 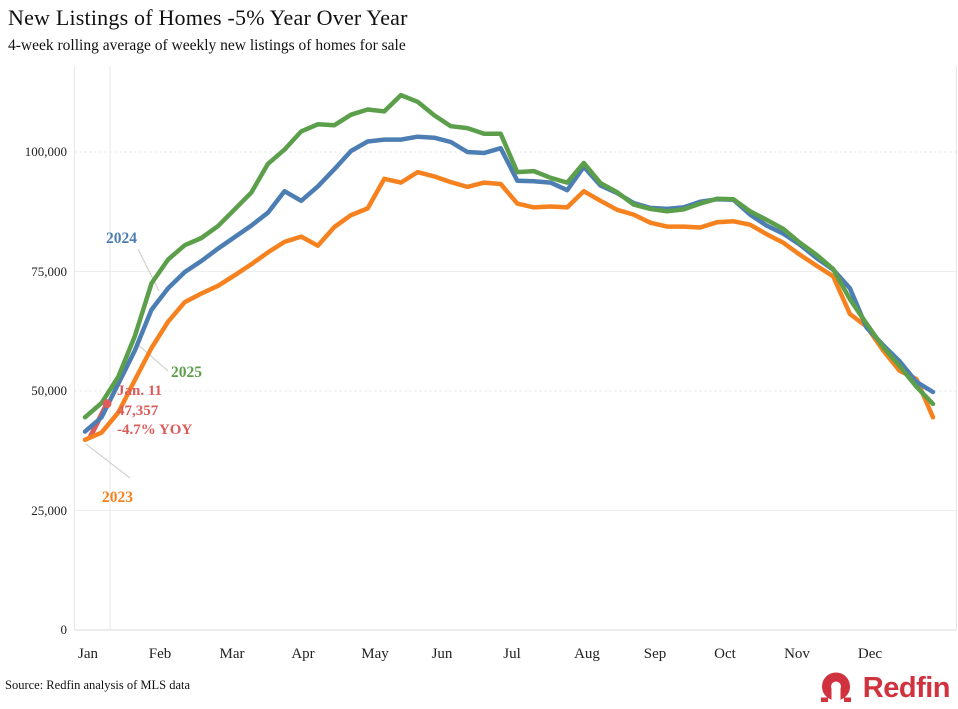 I want to click on redfin-logo: Redfin, so click(x=883, y=688).